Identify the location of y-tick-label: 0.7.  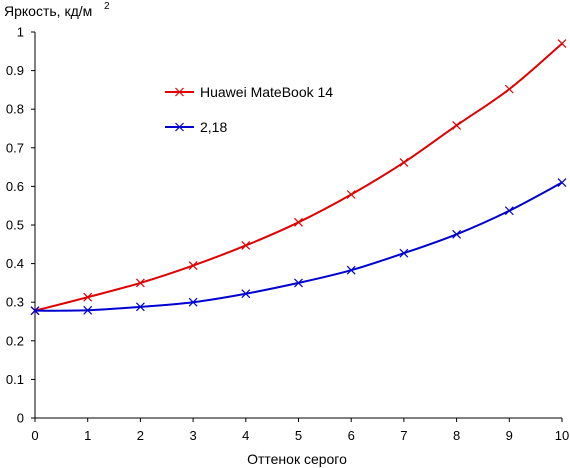
(15, 147).